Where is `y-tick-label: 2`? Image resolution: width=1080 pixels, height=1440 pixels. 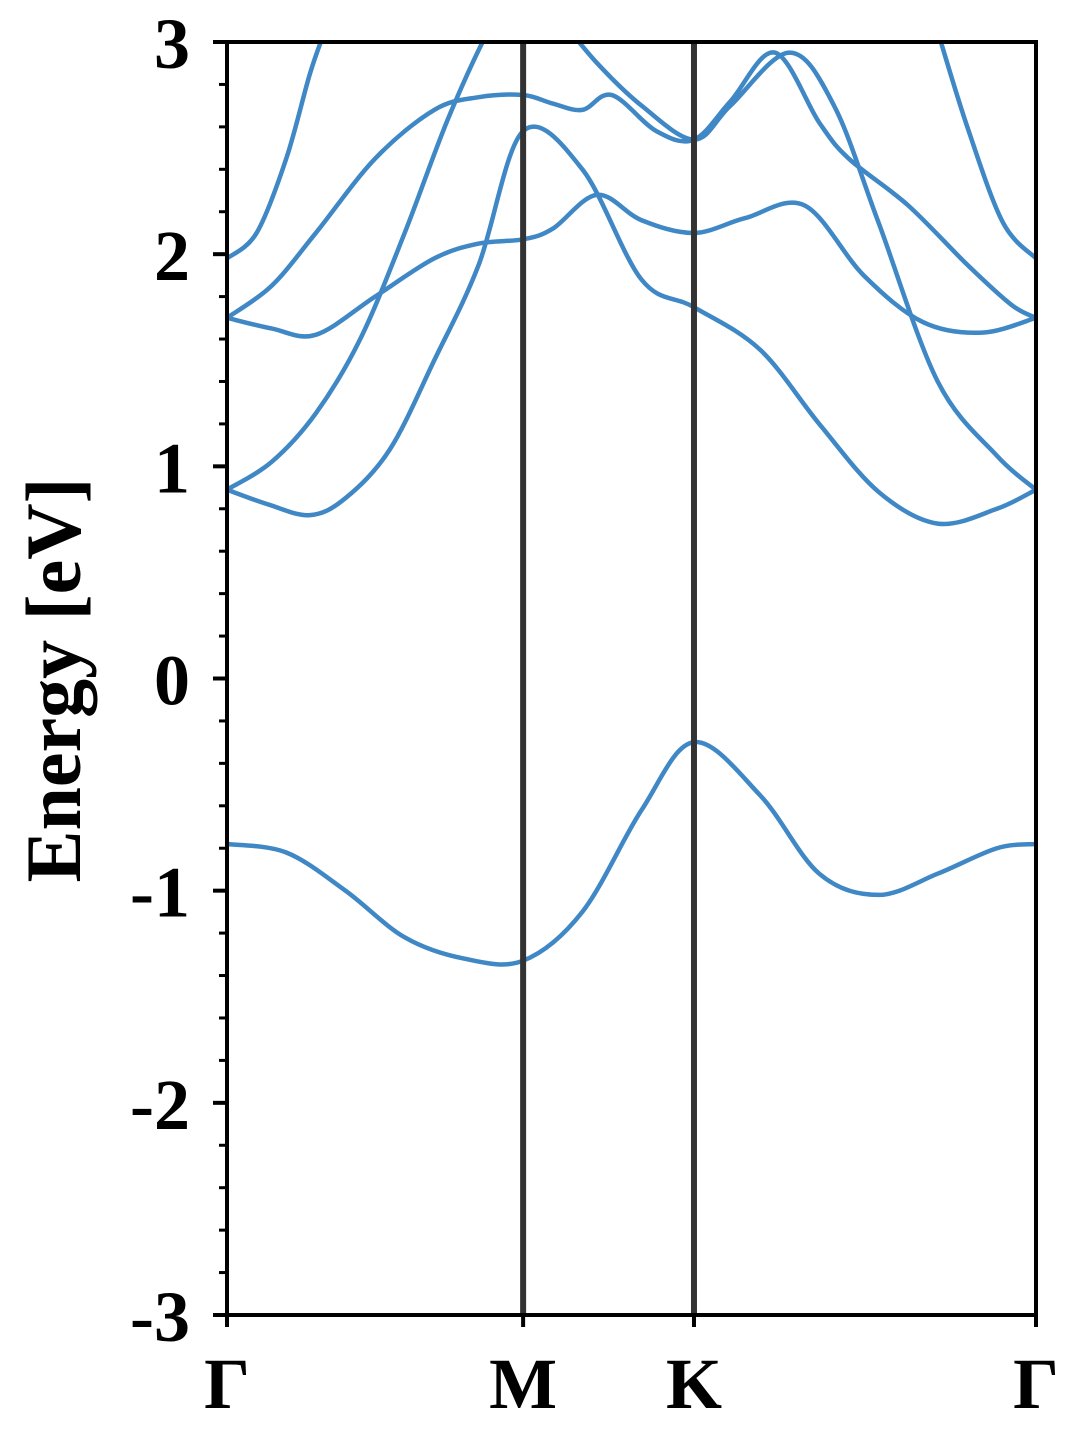 y-tick-label: 2 is located at coordinates (172, 256).